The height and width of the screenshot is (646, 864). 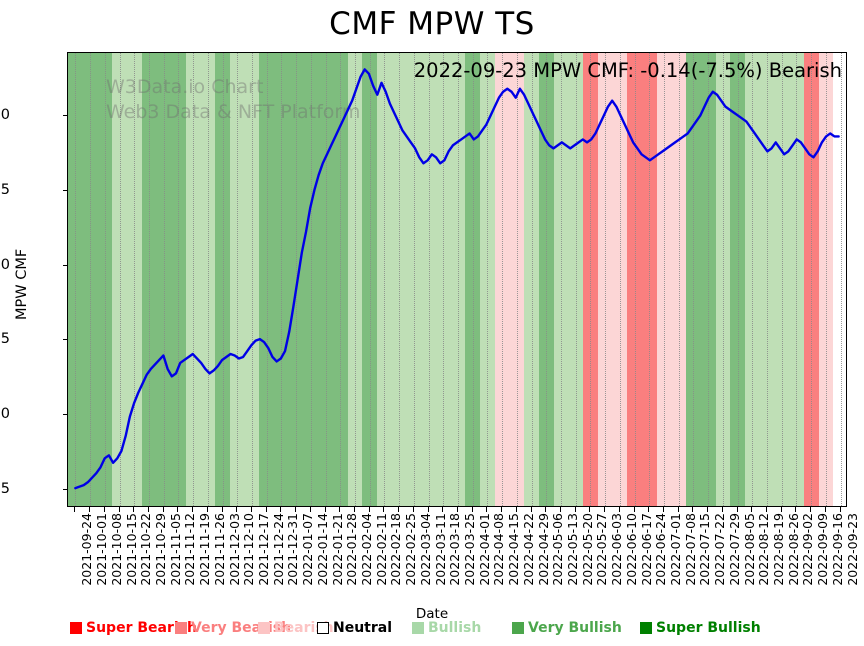 I want to click on legend-label: Super Bullish, so click(x=708, y=628).